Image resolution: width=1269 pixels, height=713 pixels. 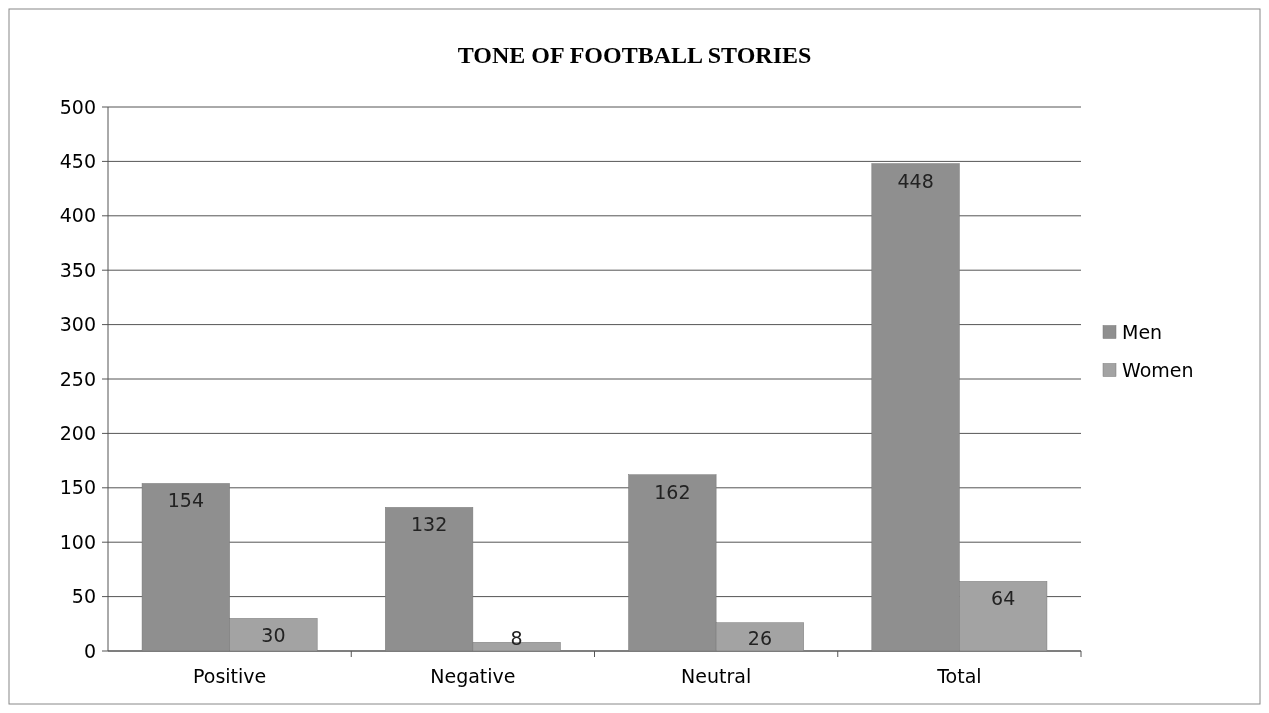 What do you see at coordinates (77, 324) in the screenshot?
I see `y-tick-label: 300` at bounding box center [77, 324].